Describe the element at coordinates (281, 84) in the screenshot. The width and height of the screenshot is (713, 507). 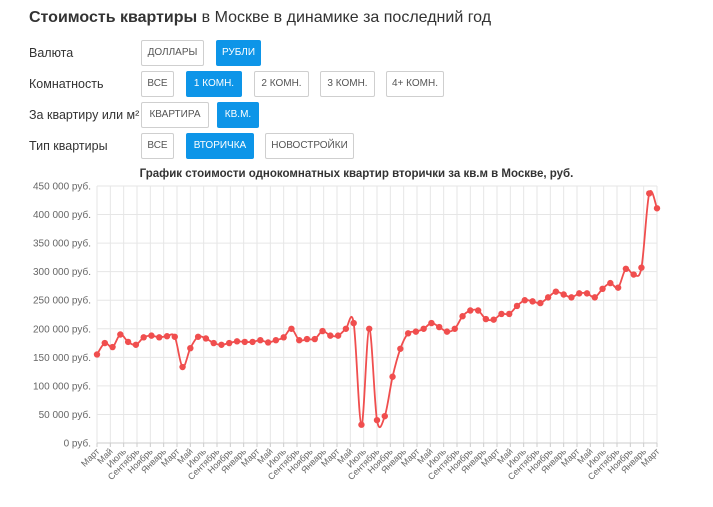
I see `rooms-2-button: 2 комн.` at that location.